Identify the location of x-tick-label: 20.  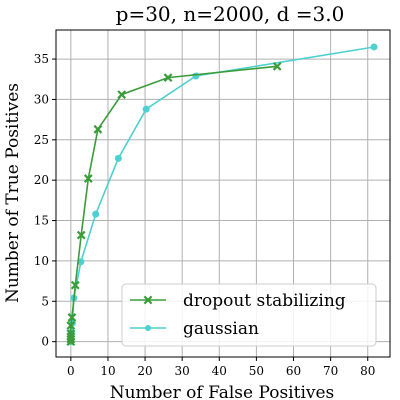
(144, 371).